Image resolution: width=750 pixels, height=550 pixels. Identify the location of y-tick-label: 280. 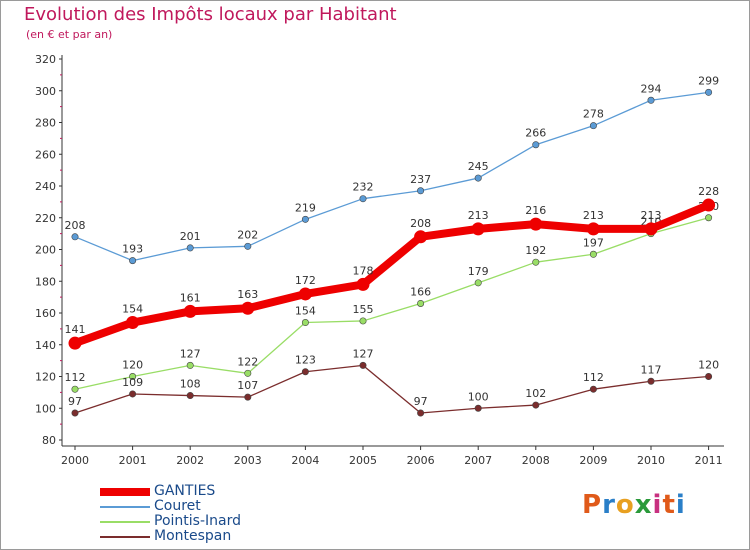
(45, 123).